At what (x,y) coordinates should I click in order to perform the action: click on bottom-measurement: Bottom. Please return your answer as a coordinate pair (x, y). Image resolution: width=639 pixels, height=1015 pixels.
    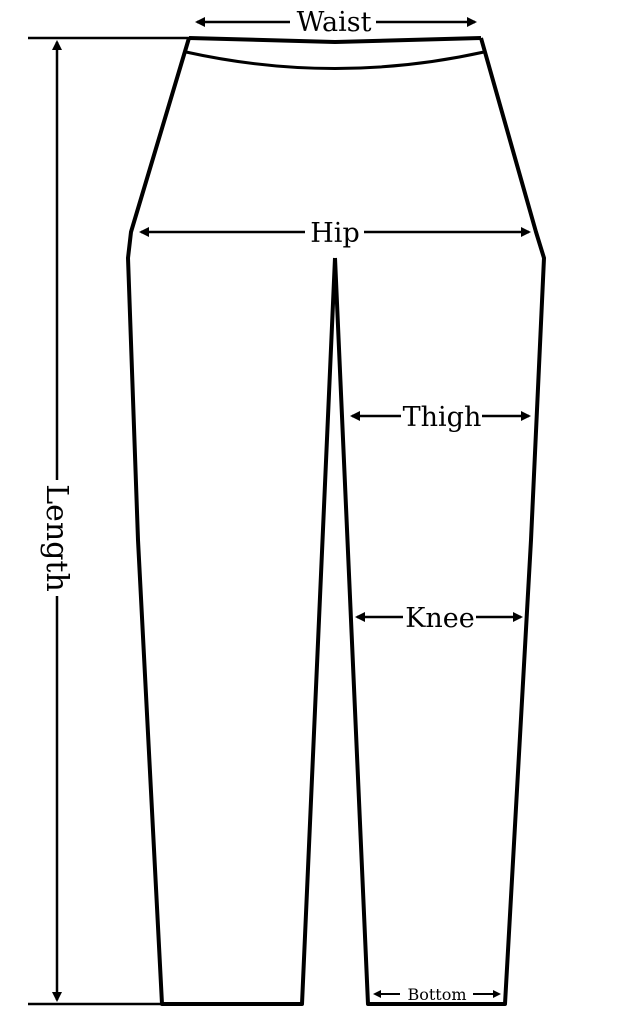
    Looking at the image, I should click on (437, 994).